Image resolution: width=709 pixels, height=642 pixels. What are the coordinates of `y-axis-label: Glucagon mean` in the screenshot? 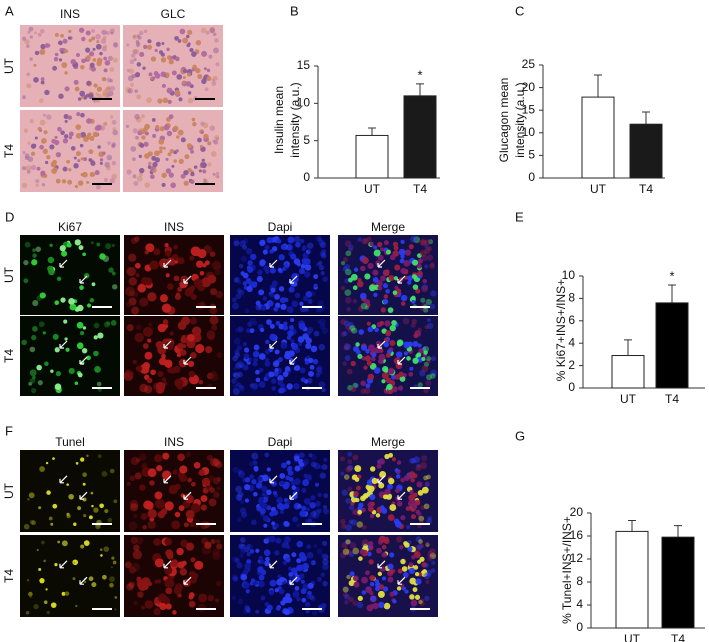 It's located at (504, 120).